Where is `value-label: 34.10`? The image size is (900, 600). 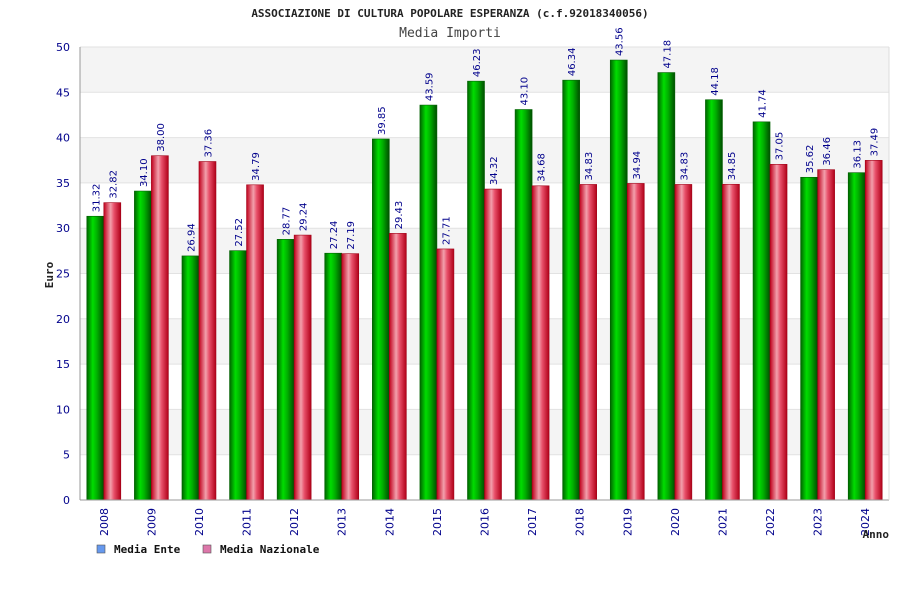
value-label: 34.10 is located at coordinates (144, 172).